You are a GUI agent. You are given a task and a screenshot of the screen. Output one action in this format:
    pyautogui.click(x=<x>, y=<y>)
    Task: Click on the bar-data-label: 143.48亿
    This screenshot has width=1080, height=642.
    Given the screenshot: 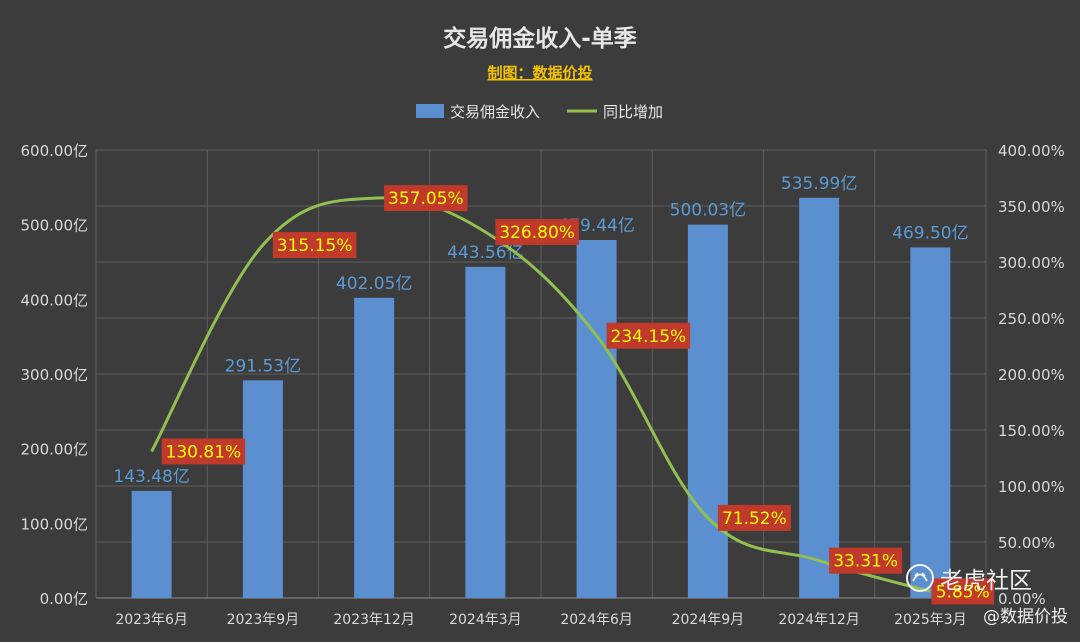 What is the action you would take?
    pyautogui.click(x=151, y=477)
    